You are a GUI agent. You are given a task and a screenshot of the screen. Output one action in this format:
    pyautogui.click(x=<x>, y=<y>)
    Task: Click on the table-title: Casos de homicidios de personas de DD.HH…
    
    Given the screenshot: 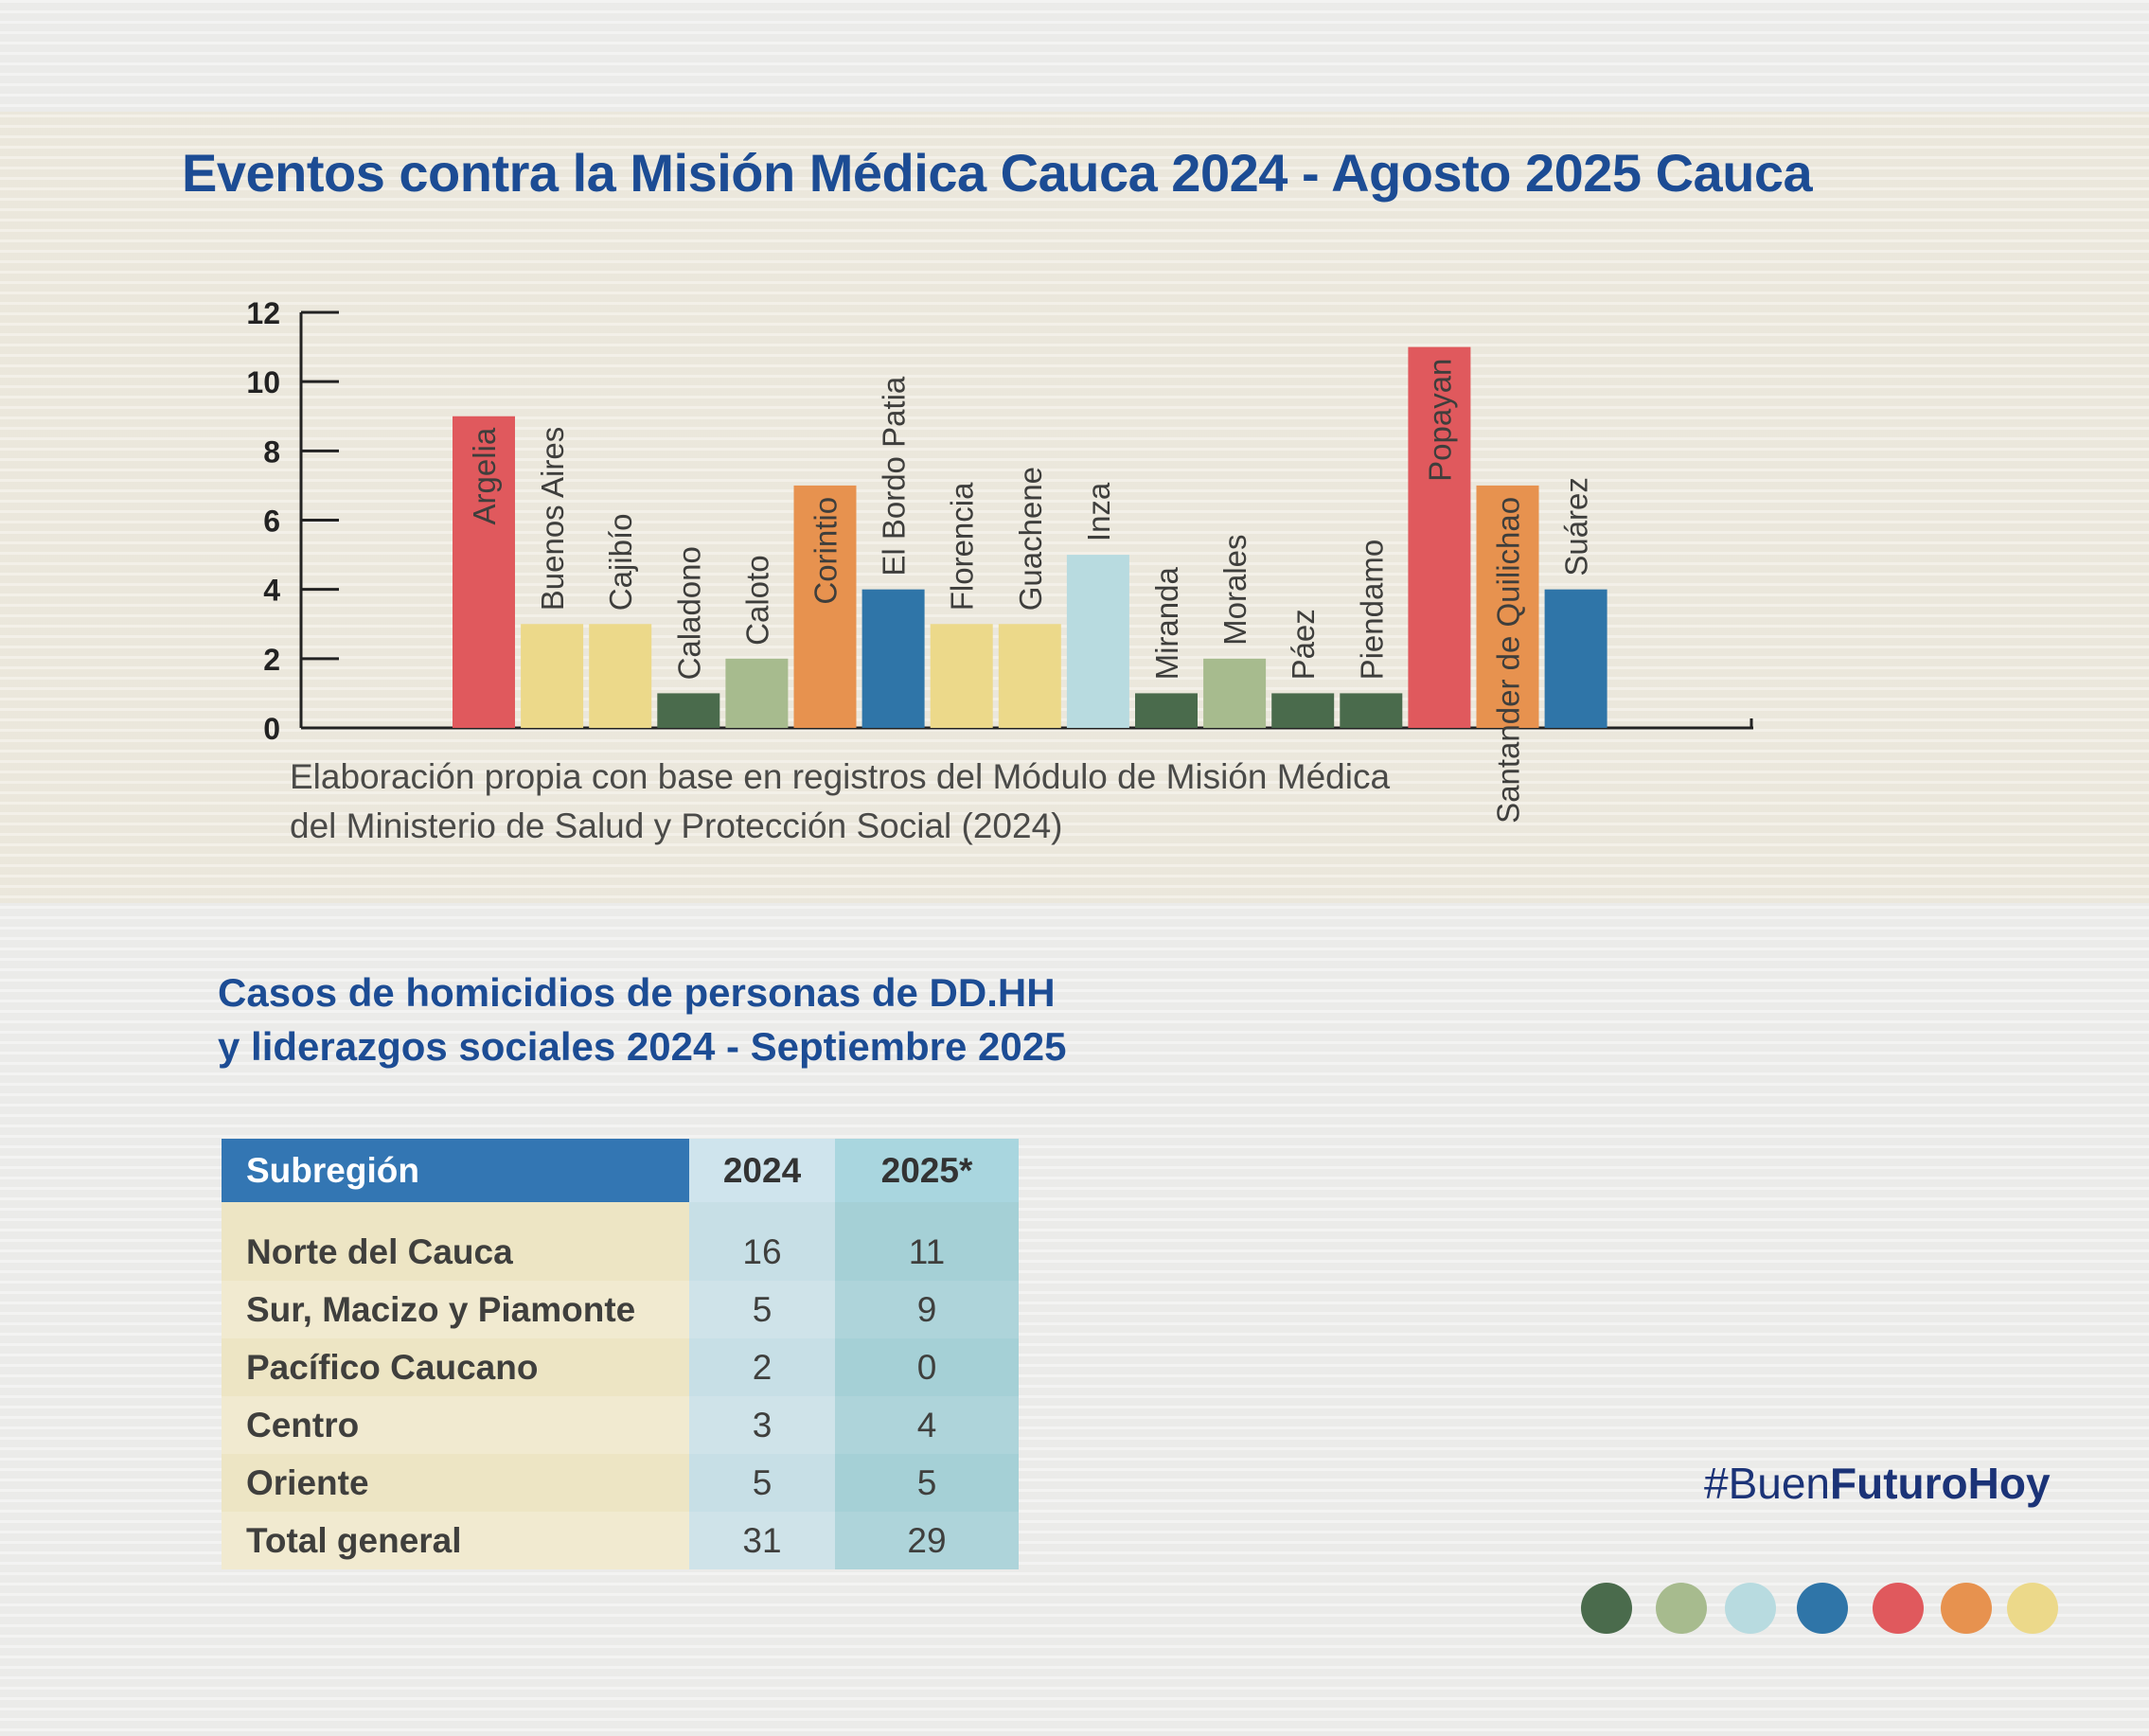 What is the action you would take?
    pyautogui.click(x=642, y=1019)
    